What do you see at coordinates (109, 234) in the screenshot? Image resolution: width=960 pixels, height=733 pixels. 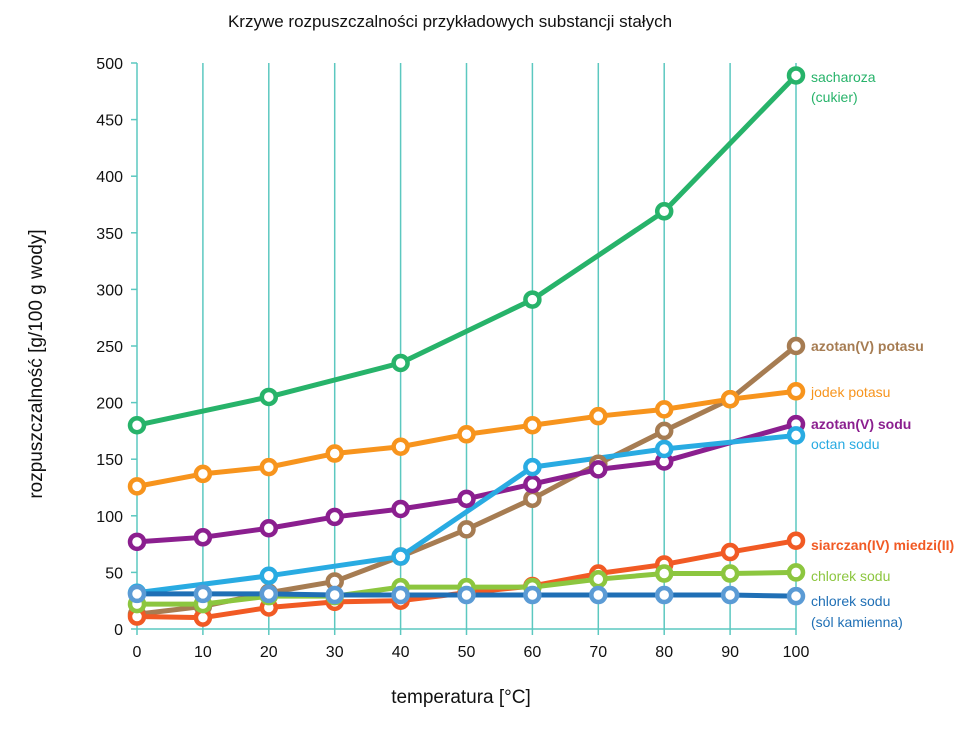 I see `y-tick-label: 350` at bounding box center [109, 234].